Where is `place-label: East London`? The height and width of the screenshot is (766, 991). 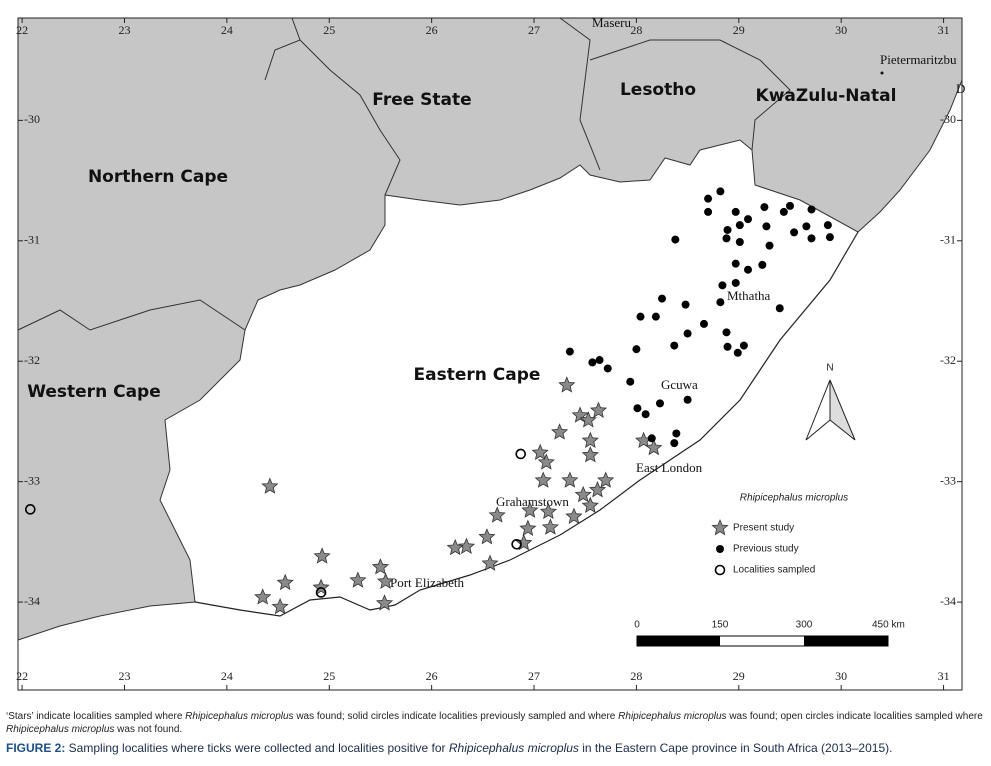
place-label: East London is located at coordinates (669, 467).